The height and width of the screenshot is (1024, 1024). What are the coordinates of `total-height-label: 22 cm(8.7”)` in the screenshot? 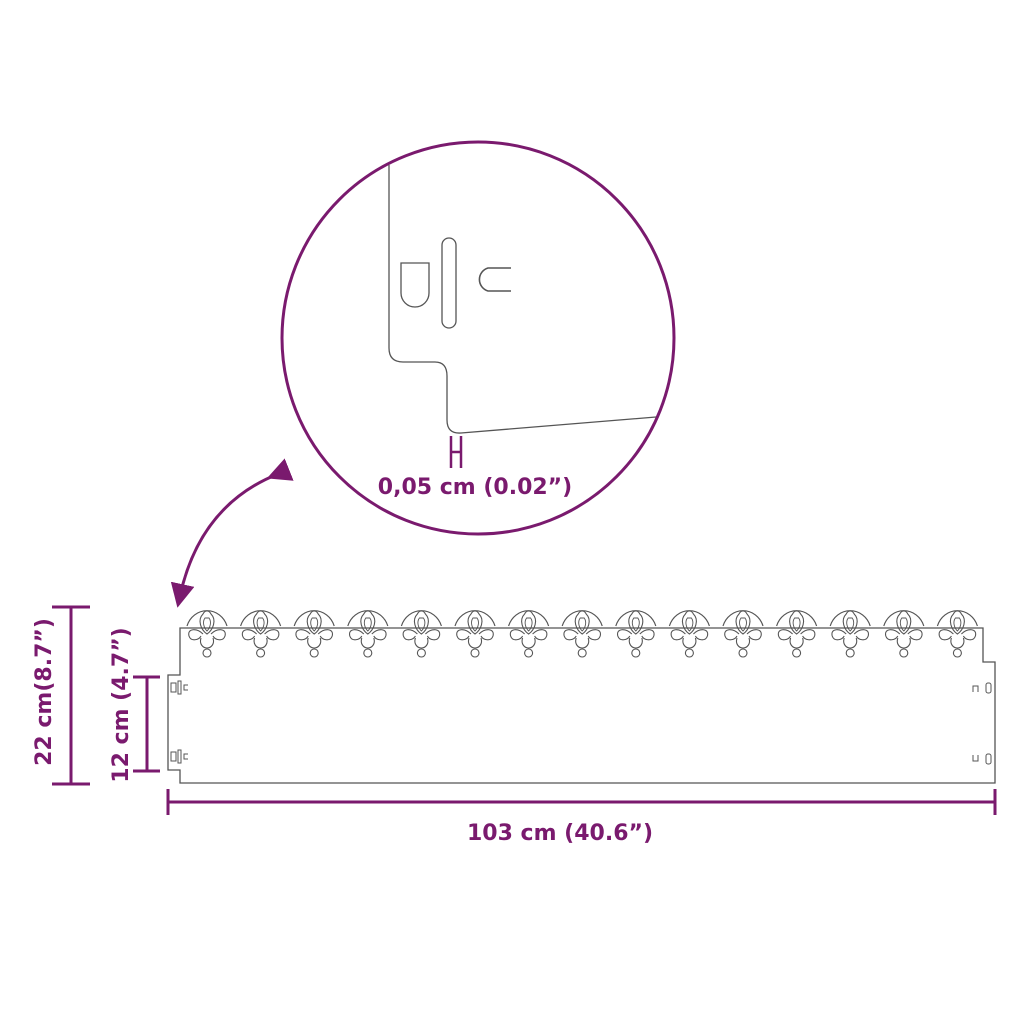 It's located at (44, 692).